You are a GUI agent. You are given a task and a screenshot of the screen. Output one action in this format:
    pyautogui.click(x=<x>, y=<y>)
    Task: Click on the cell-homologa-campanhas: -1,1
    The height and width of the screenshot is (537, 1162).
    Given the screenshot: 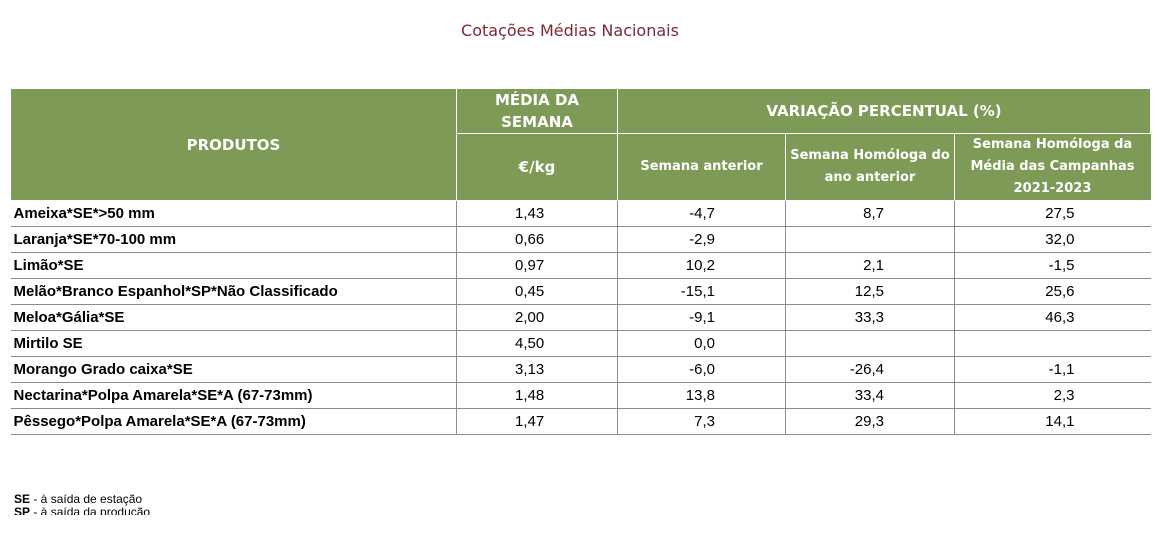 What is the action you would take?
    pyautogui.click(x=1052, y=369)
    